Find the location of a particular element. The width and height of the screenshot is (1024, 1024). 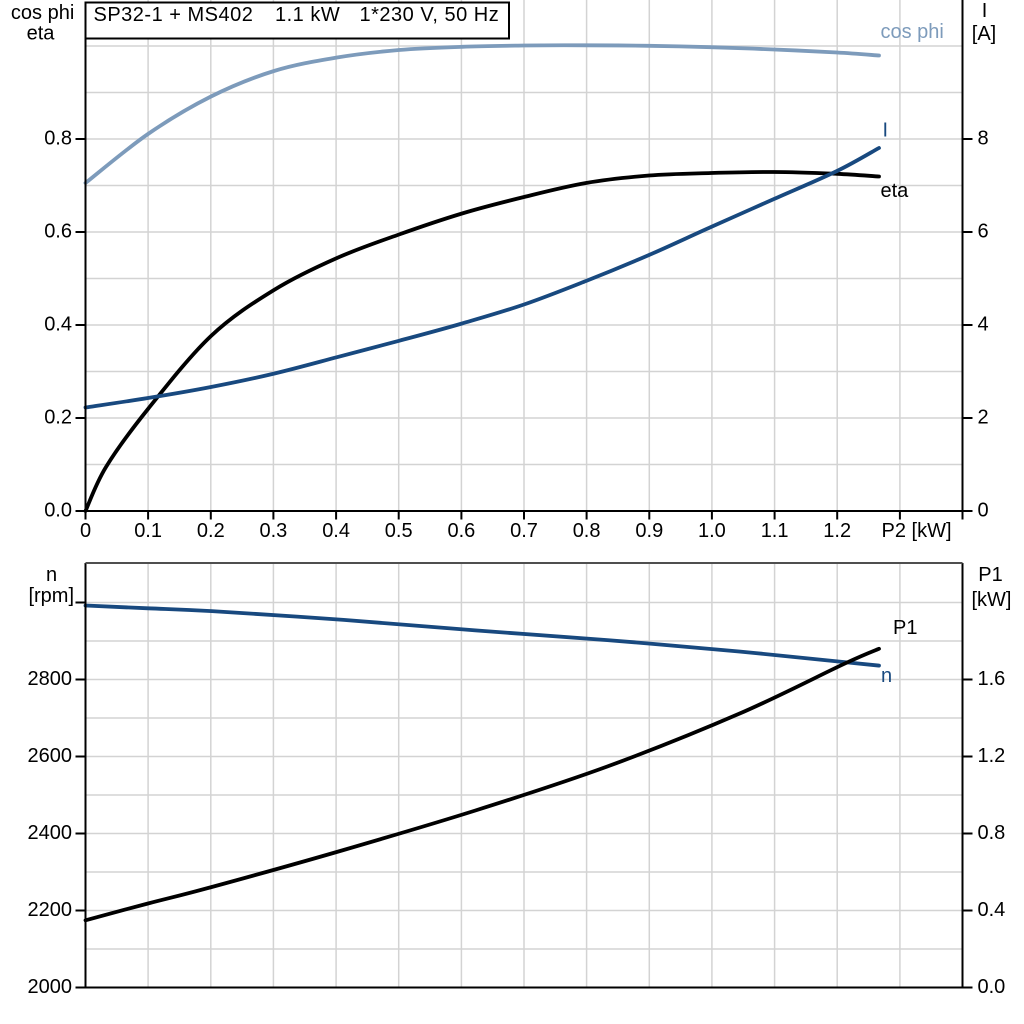

svg-text: P2 [kW] is located at coordinates (917, 531).